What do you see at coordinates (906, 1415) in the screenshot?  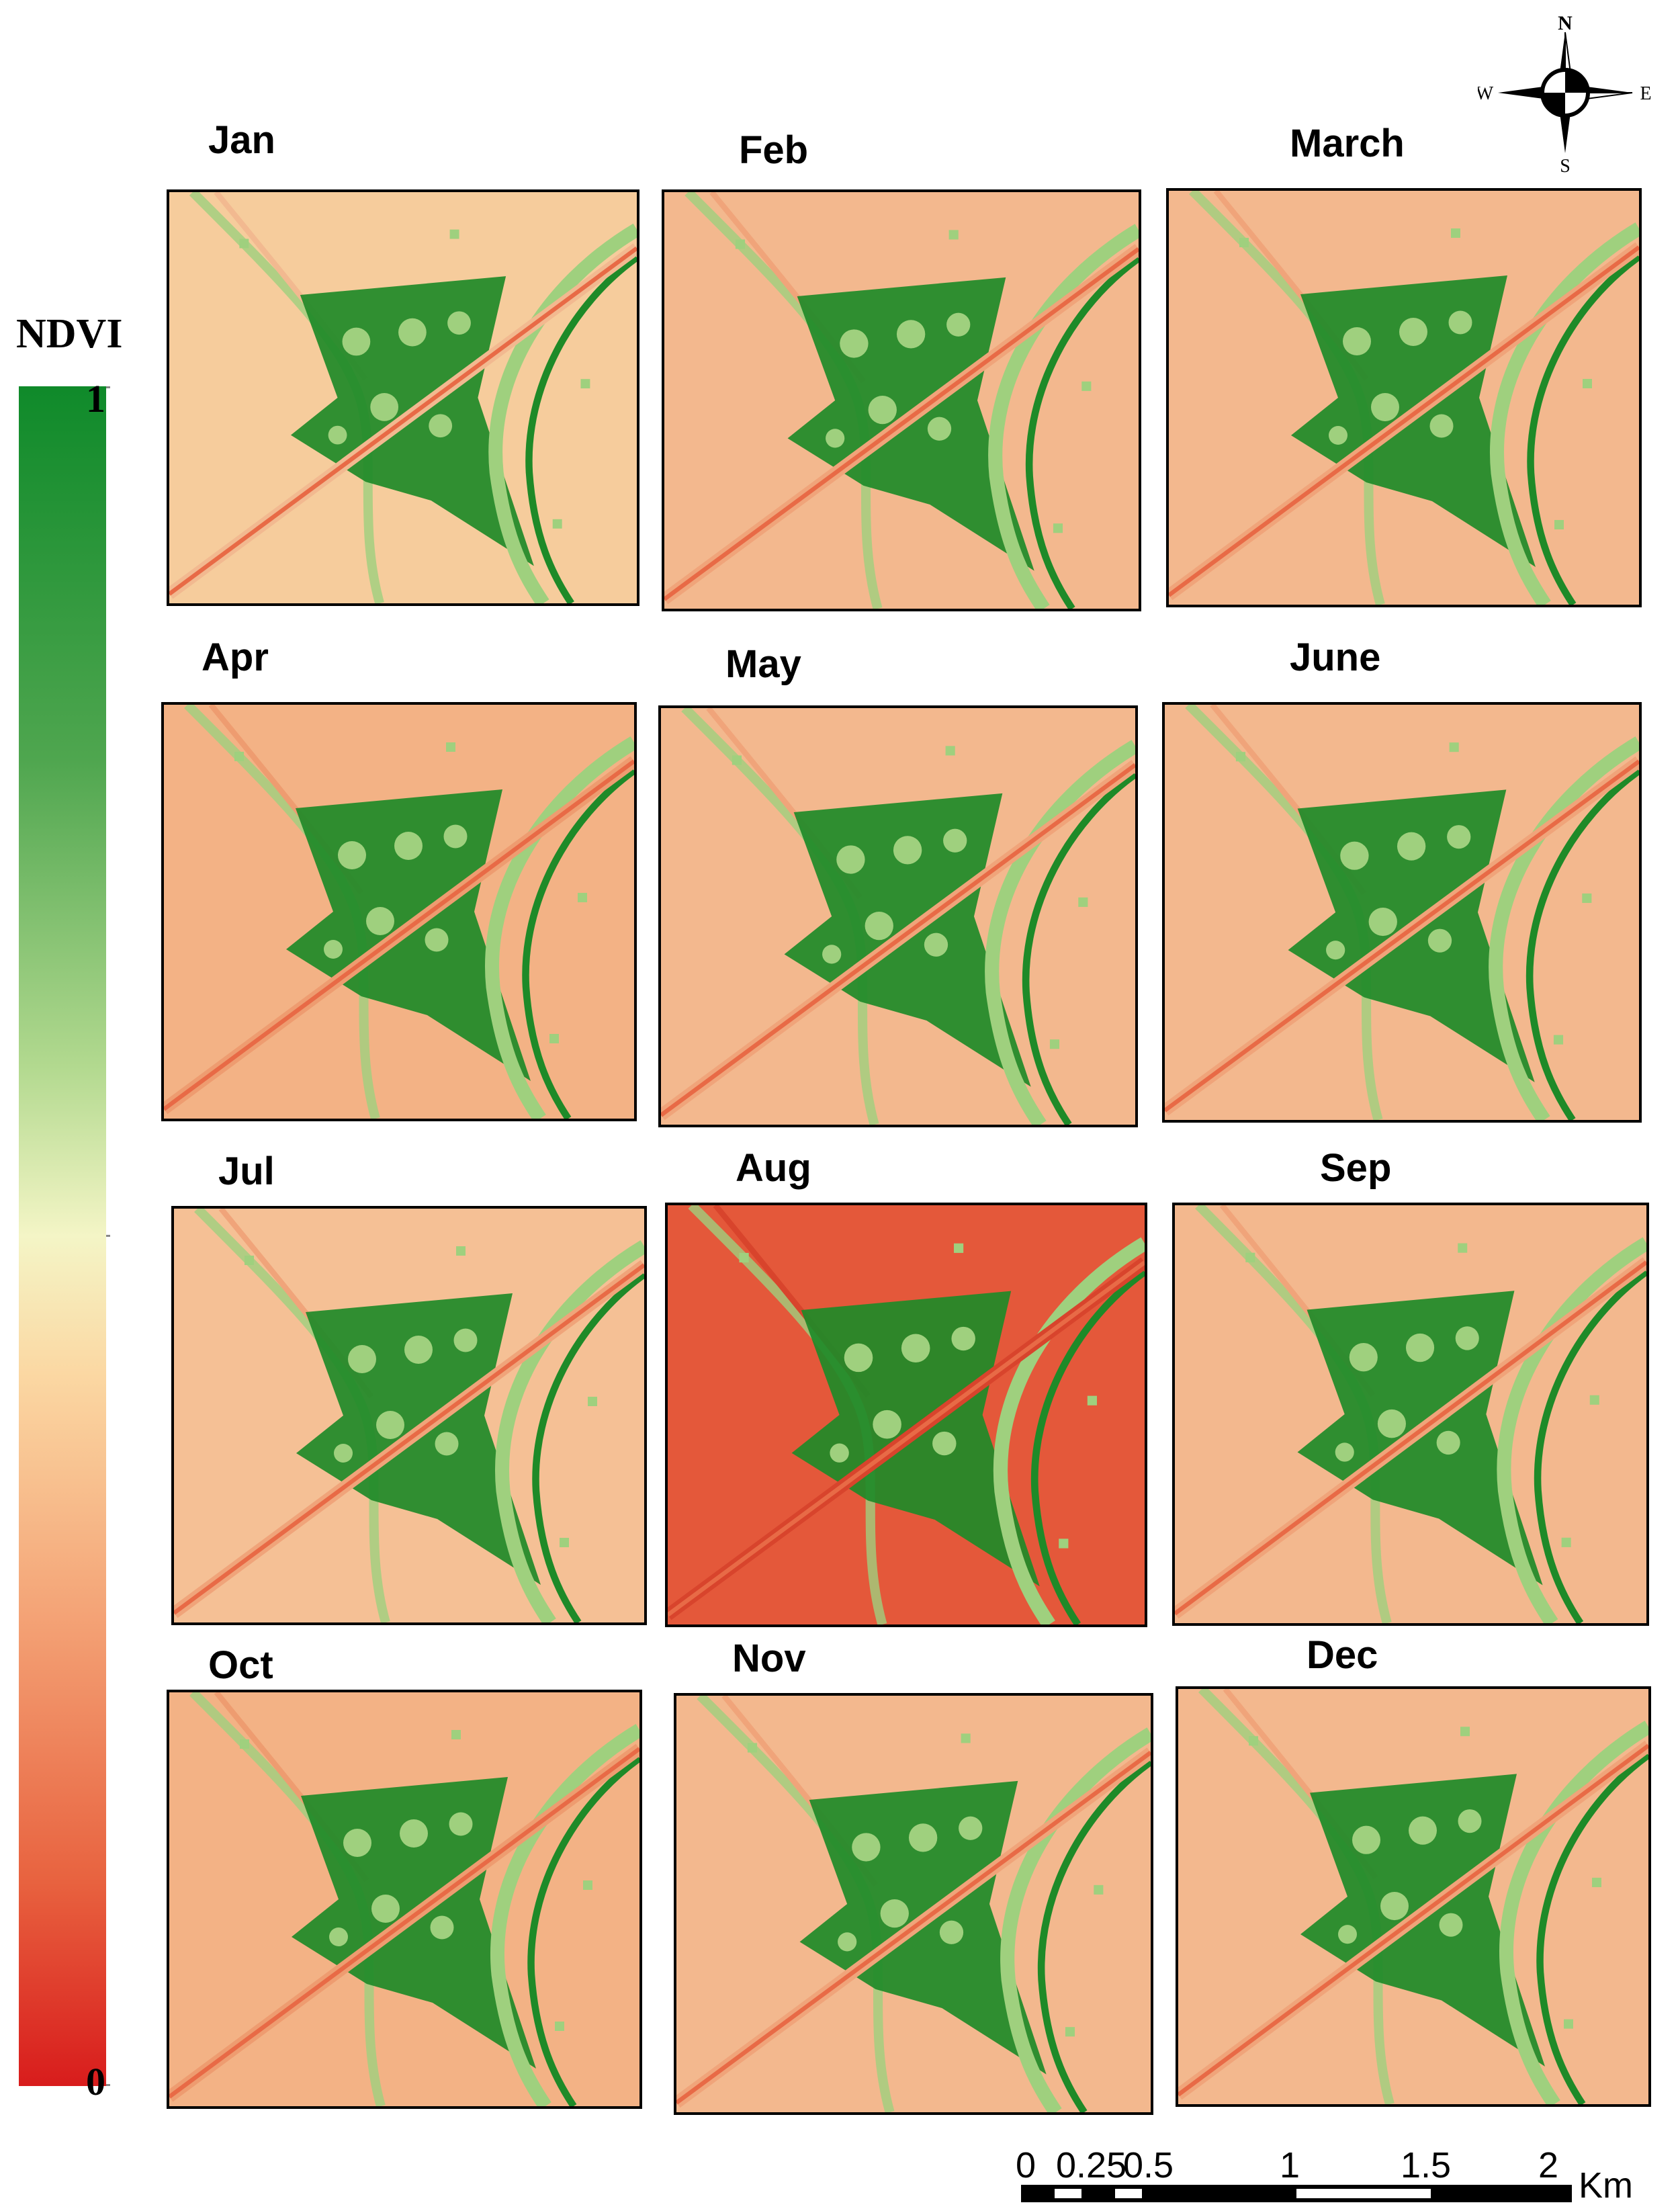 I see `ndvi-map-aug` at bounding box center [906, 1415].